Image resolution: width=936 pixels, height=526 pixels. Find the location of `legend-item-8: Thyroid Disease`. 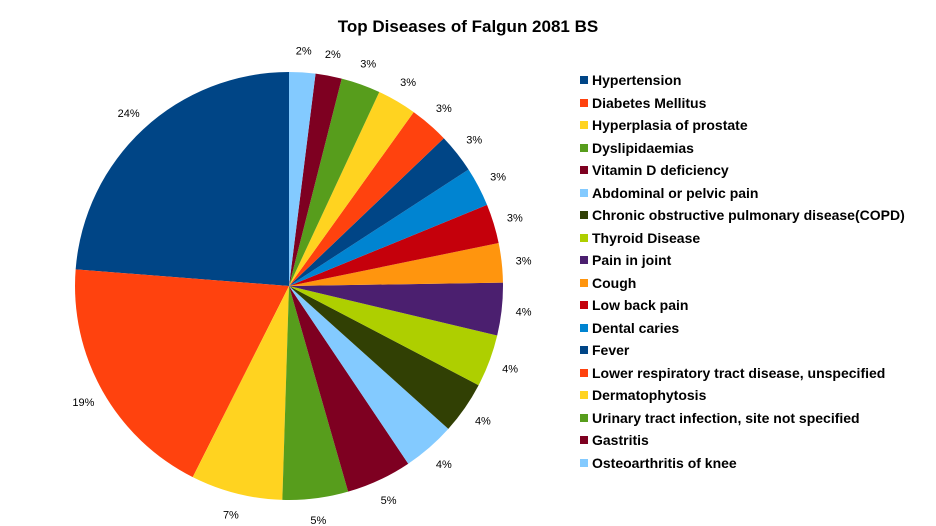

legend-item-8: Thyroid Disease is located at coordinates (742, 238).